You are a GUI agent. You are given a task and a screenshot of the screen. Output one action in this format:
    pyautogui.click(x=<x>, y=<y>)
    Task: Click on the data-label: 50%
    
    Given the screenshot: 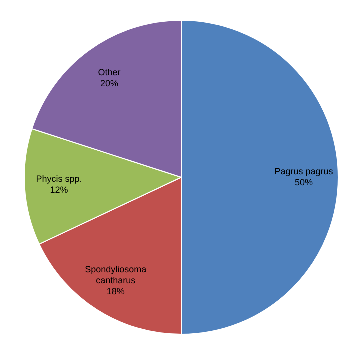 What is the action you would take?
    pyautogui.click(x=303, y=182)
    